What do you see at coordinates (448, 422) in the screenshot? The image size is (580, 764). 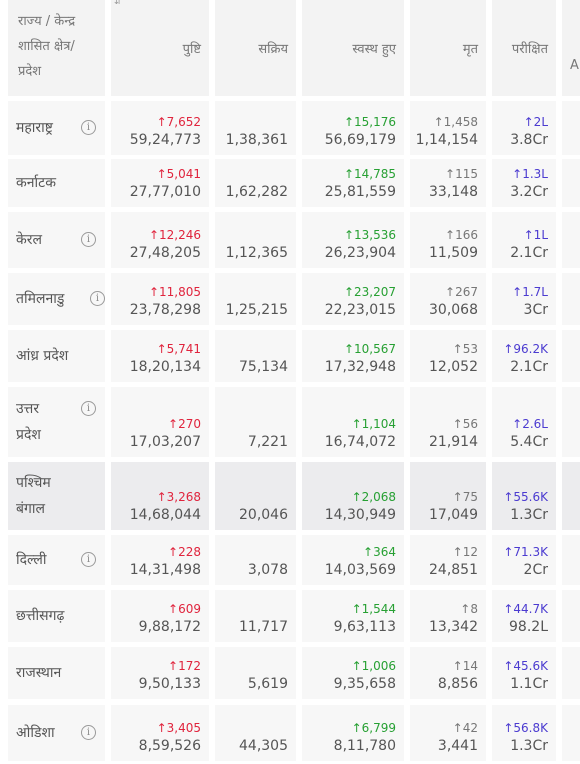 I see `cell-d: ↑56 21,914` at bounding box center [448, 422].